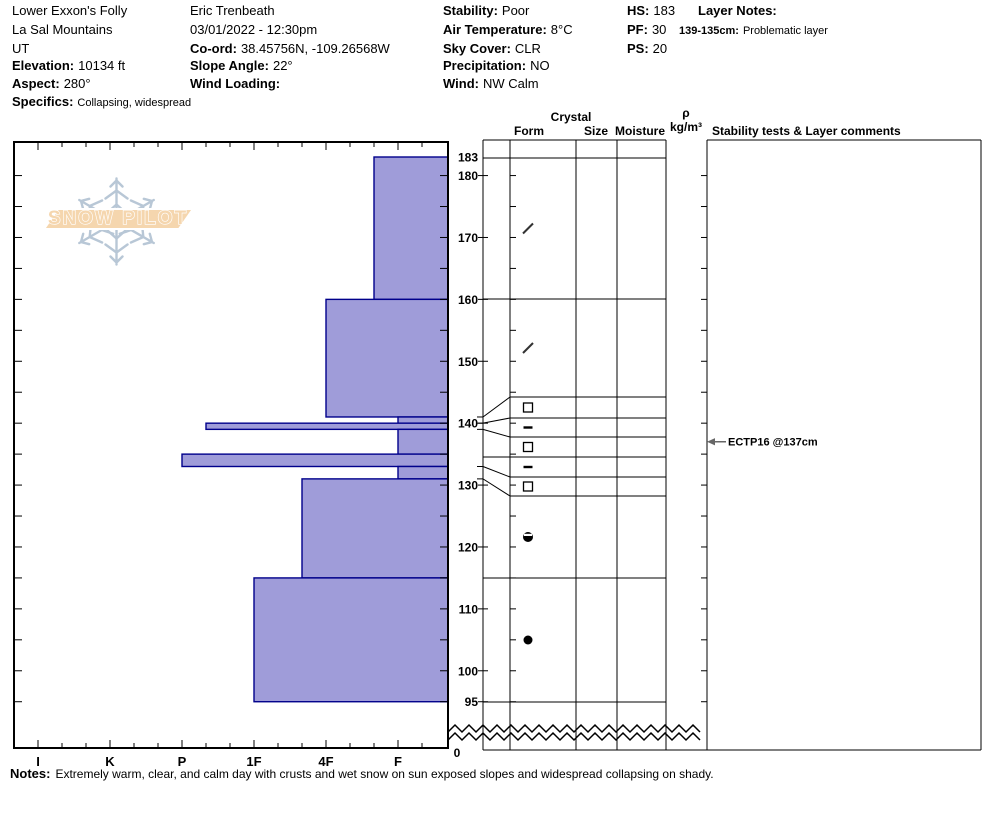 The image size is (994, 840). I want to click on layer-note-item: 139-135cm: Problematic layer, so click(753, 31).